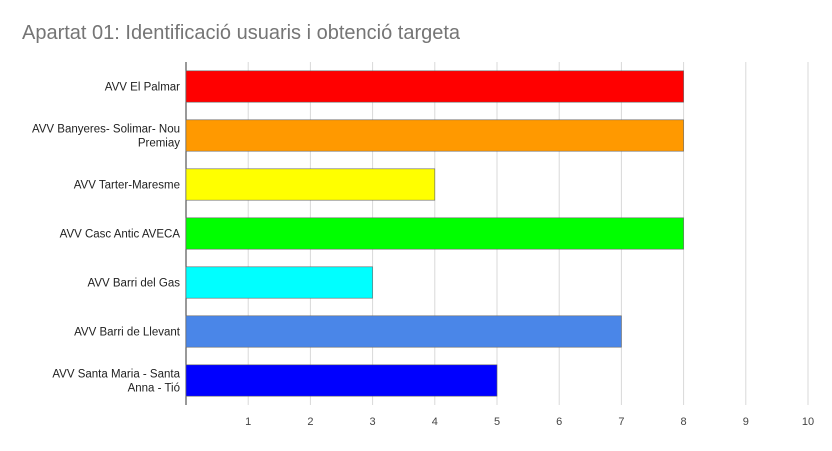 Image resolution: width=832 pixels, height=451 pixels. Describe the element at coordinates (120, 235) in the screenshot. I see `category-label: AVV Casc Antic AVECA` at that location.